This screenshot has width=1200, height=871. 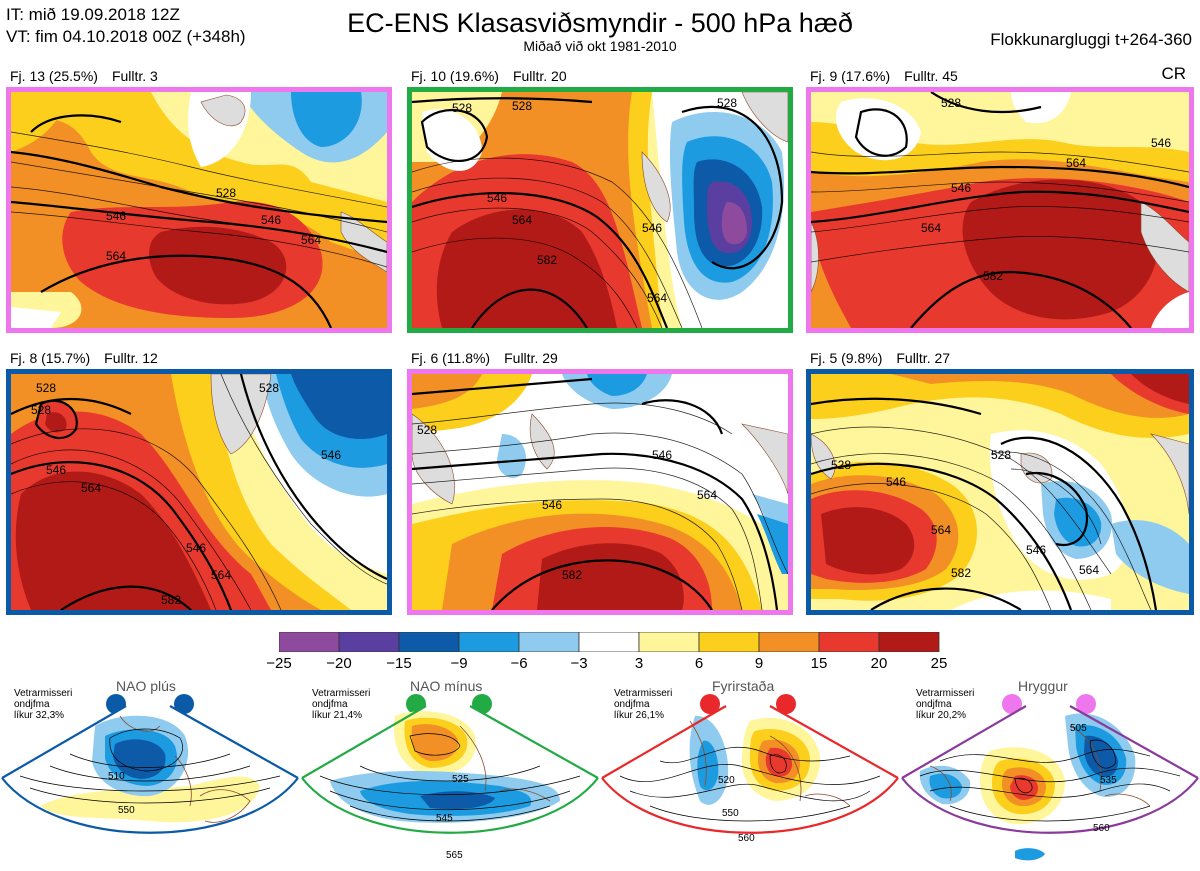 I want to click on color-scale-tick: −15, so click(x=399, y=663).